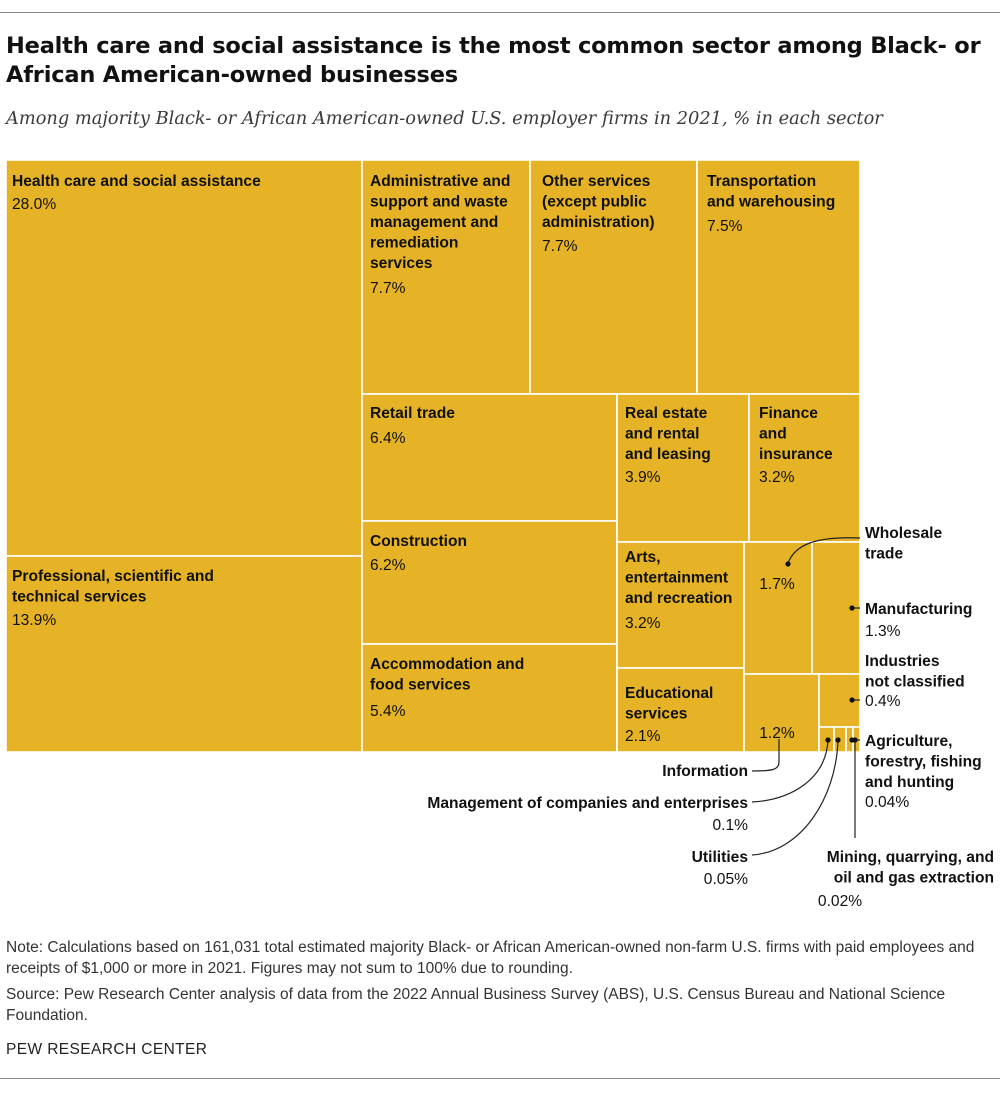  Describe the element at coordinates (852, 608) in the screenshot. I see `leader-dot-manufacturing` at that location.